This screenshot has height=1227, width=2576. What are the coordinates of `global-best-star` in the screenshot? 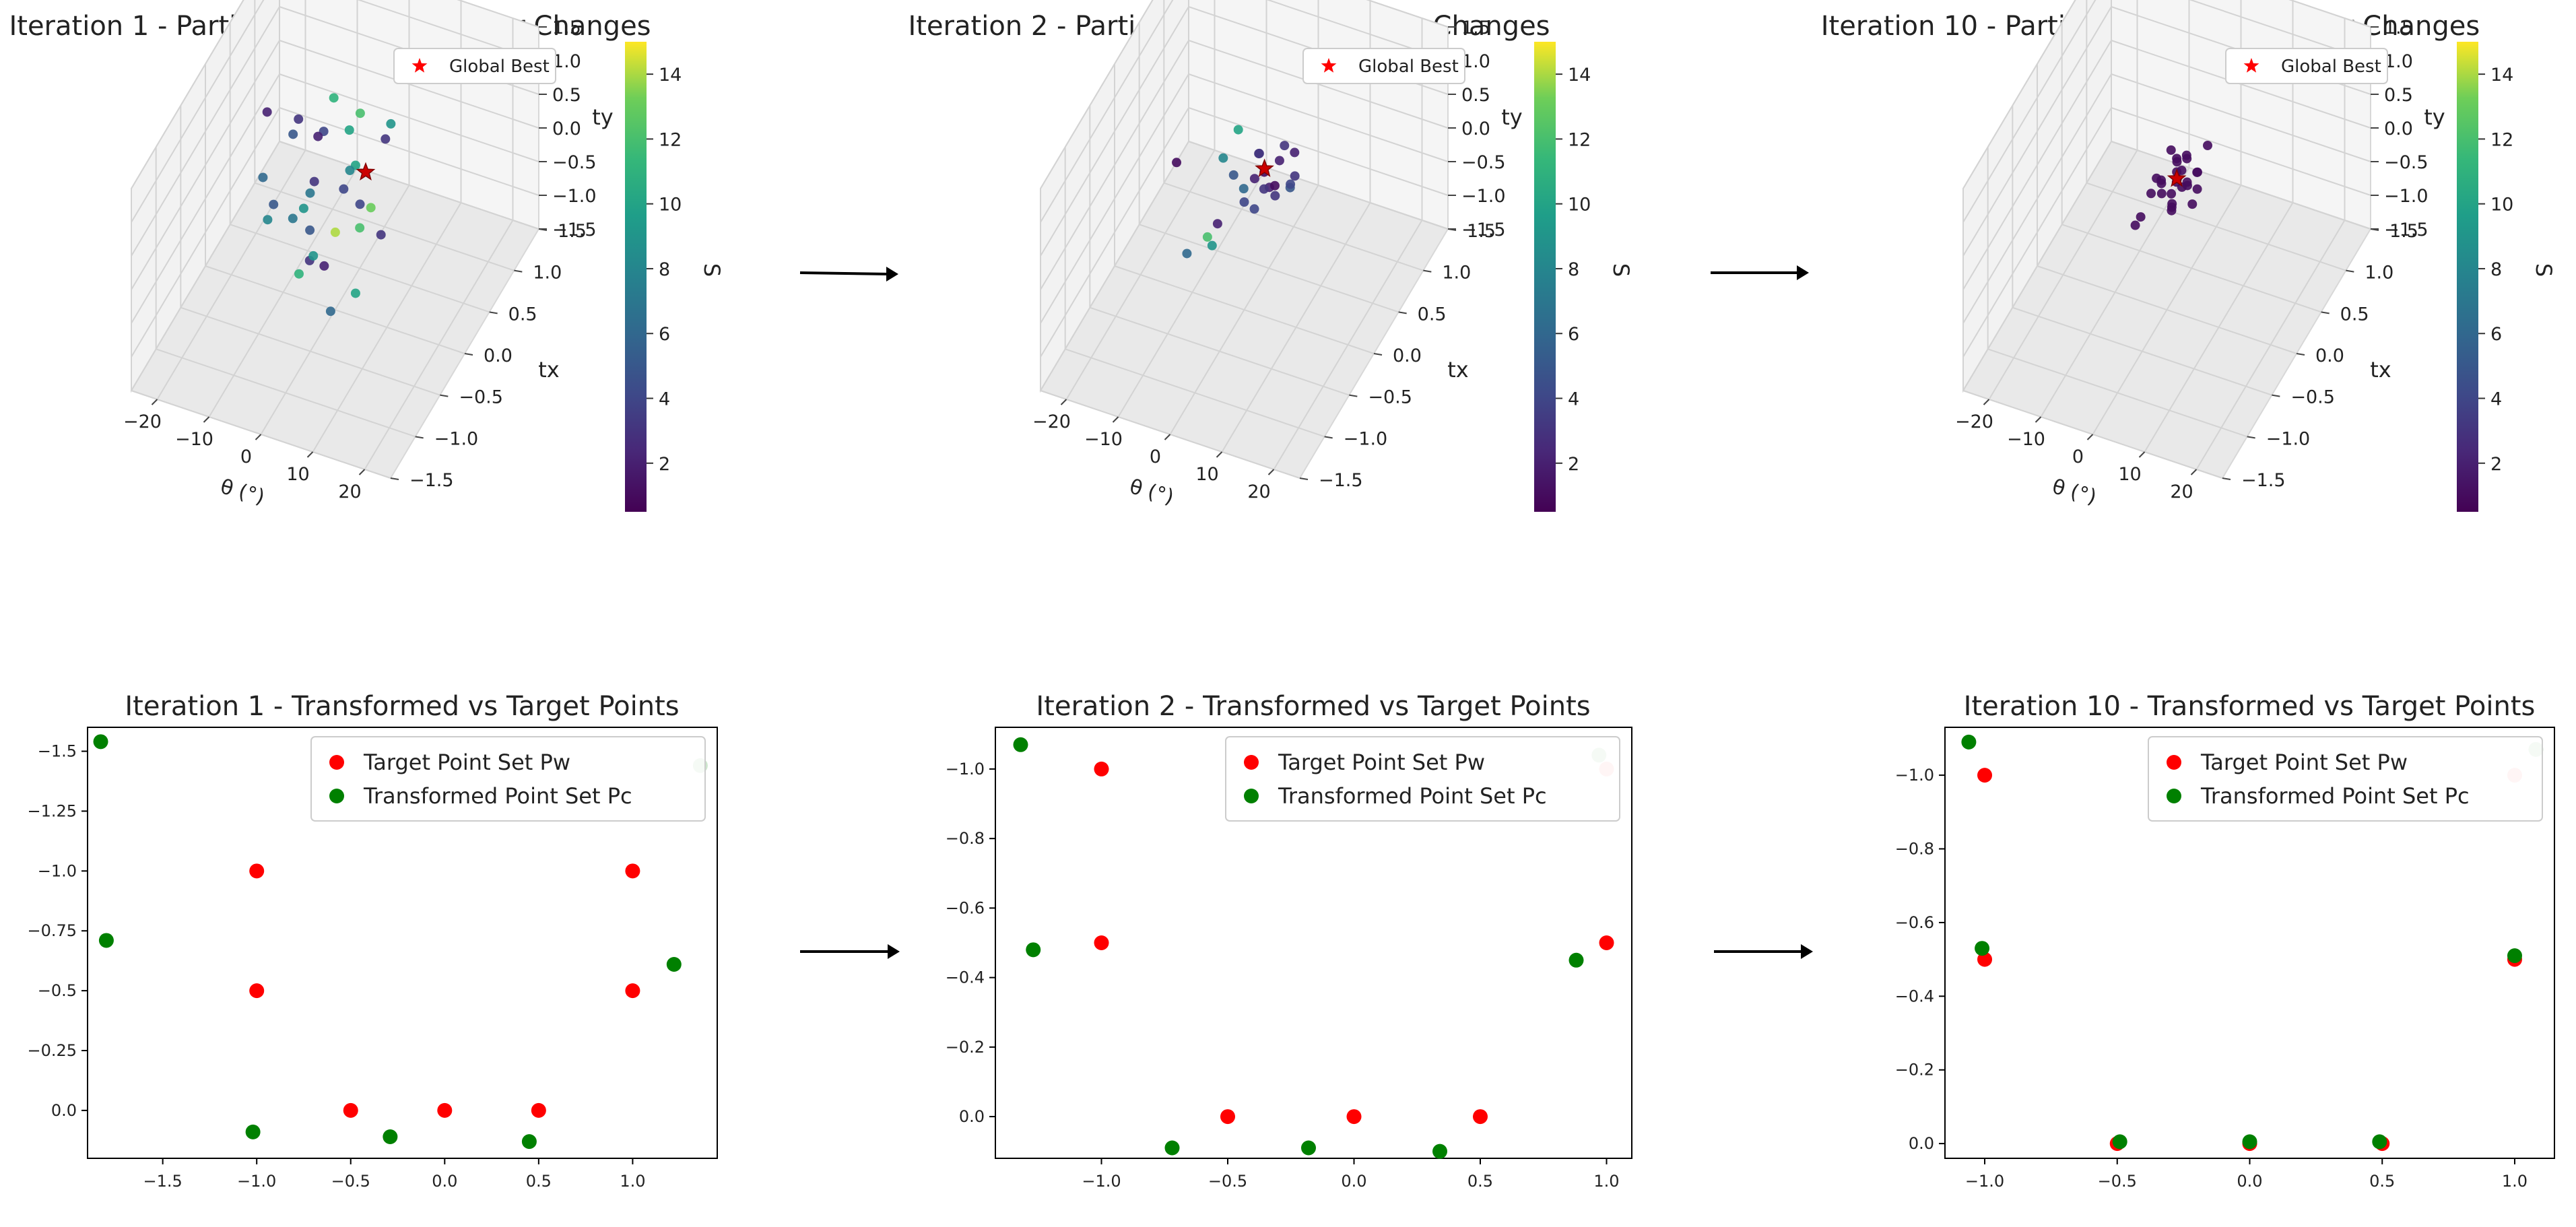 It's located at (2177, 177).